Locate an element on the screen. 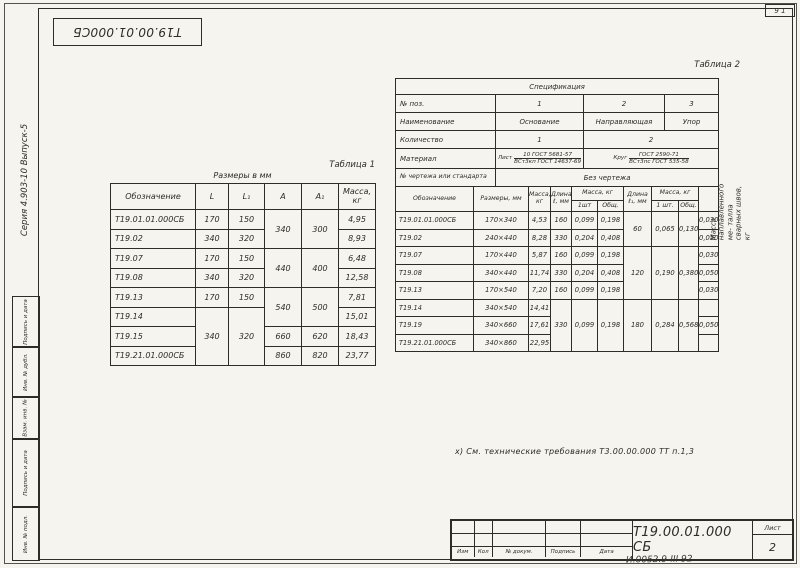  col-header: Общ. is located at coordinates (610, 206).